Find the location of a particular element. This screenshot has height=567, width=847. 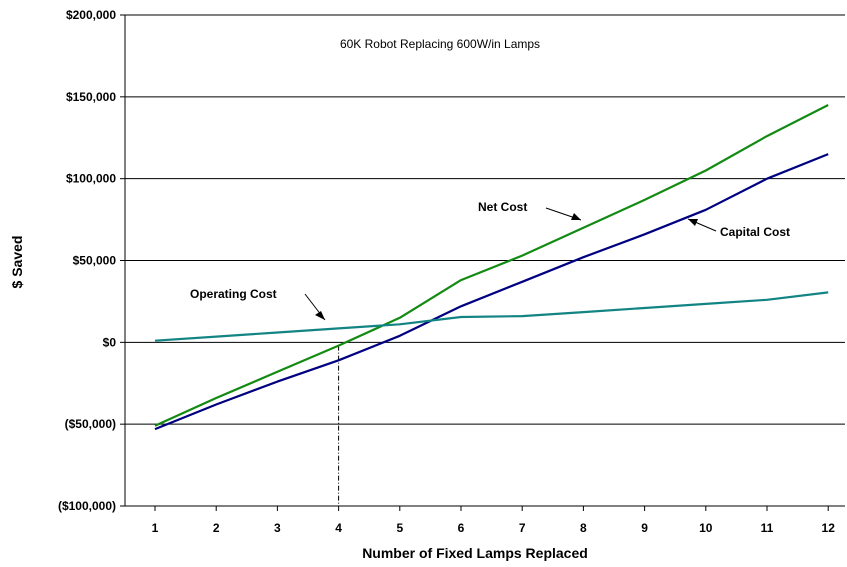

x-tick-label: 6 is located at coordinates (461, 528).